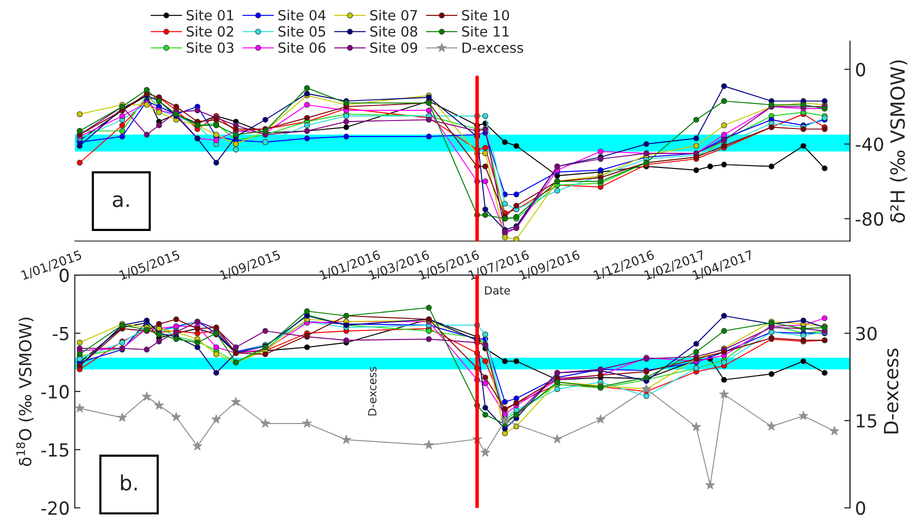  I want to click on y2-tick-label: 30, so click(866, 333).